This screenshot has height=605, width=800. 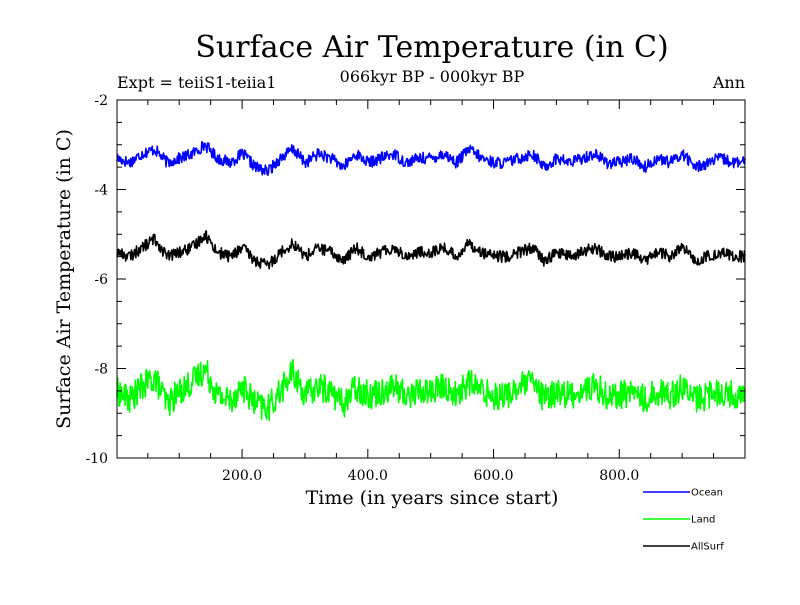 What do you see at coordinates (432, 498) in the screenshot?
I see `x-axis-label: Time (in years since start)` at bounding box center [432, 498].